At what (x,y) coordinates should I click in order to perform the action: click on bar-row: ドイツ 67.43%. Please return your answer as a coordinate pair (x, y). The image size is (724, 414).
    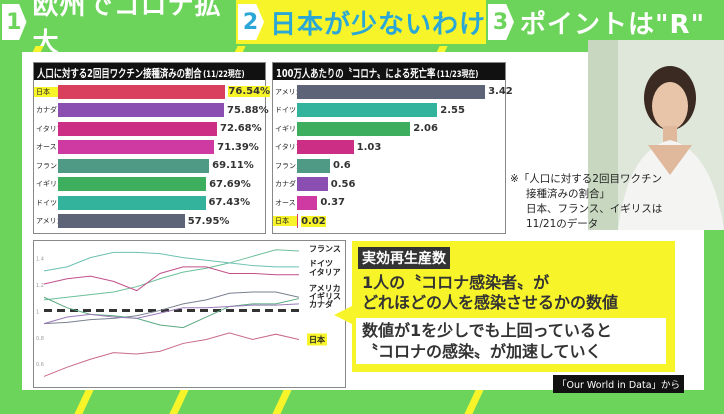
    Looking at the image, I should click on (142, 202).